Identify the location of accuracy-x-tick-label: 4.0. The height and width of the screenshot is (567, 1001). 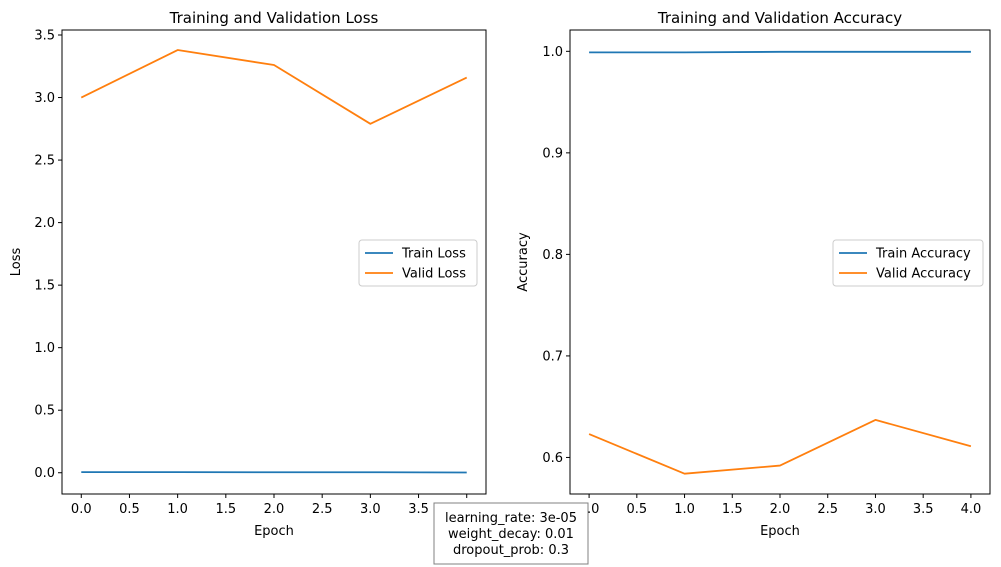
(971, 509).